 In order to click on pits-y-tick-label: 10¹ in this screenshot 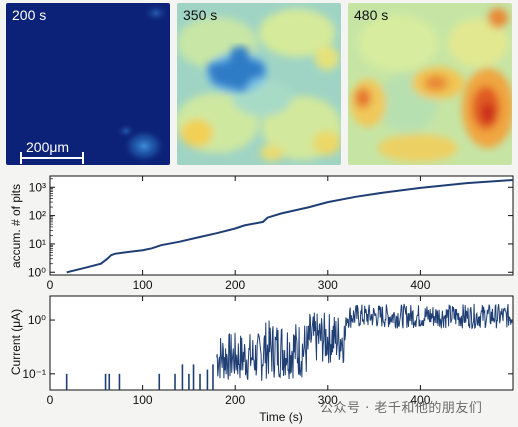, I will do `click(37, 244)`.